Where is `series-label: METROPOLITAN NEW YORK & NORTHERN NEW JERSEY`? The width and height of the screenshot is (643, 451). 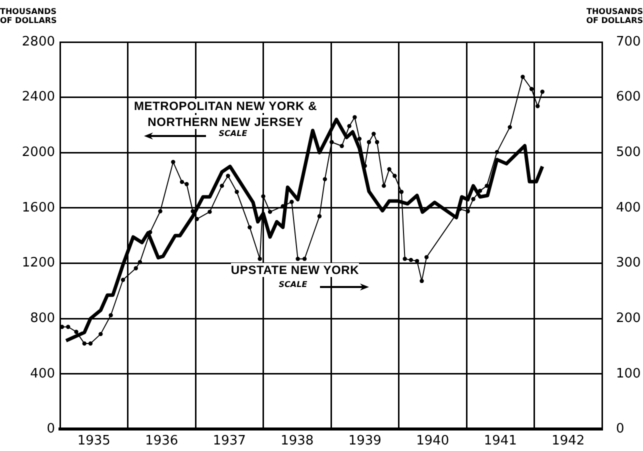 series-label: METROPOLITAN NEW YORK & NORTHERN NEW JERSEY is located at coordinates (226, 114).